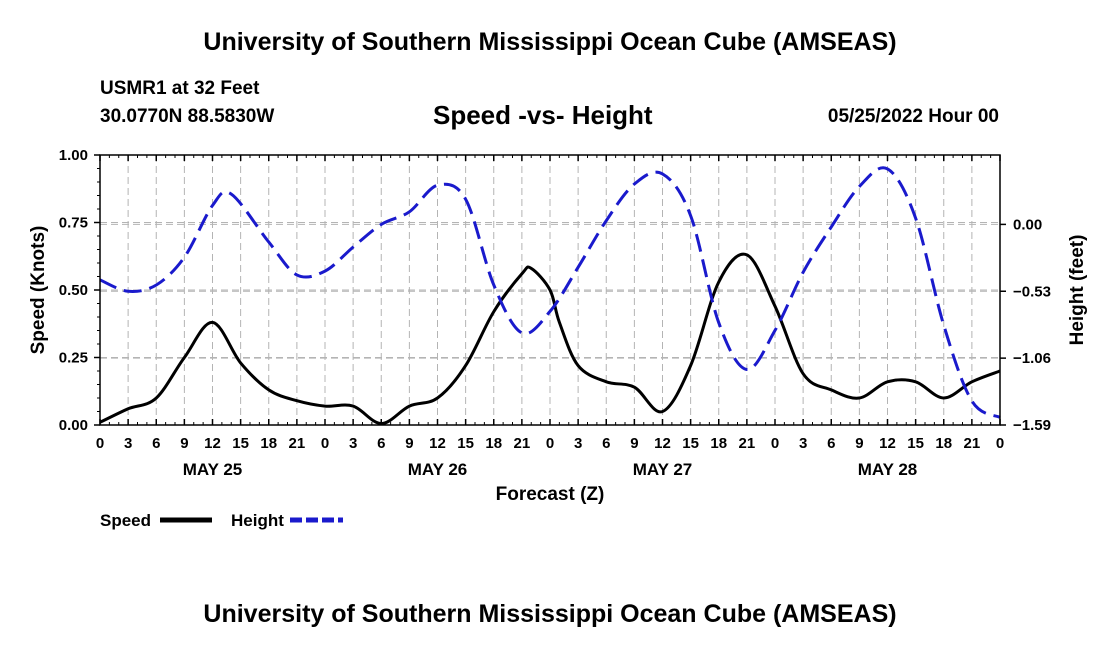 Image resolution: width=1100 pixels, height=650 pixels. What do you see at coordinates (187, 116) in the screenshot?
I see `location-label: 30.0770N 88.5830W` at bounding box center [187, 116].